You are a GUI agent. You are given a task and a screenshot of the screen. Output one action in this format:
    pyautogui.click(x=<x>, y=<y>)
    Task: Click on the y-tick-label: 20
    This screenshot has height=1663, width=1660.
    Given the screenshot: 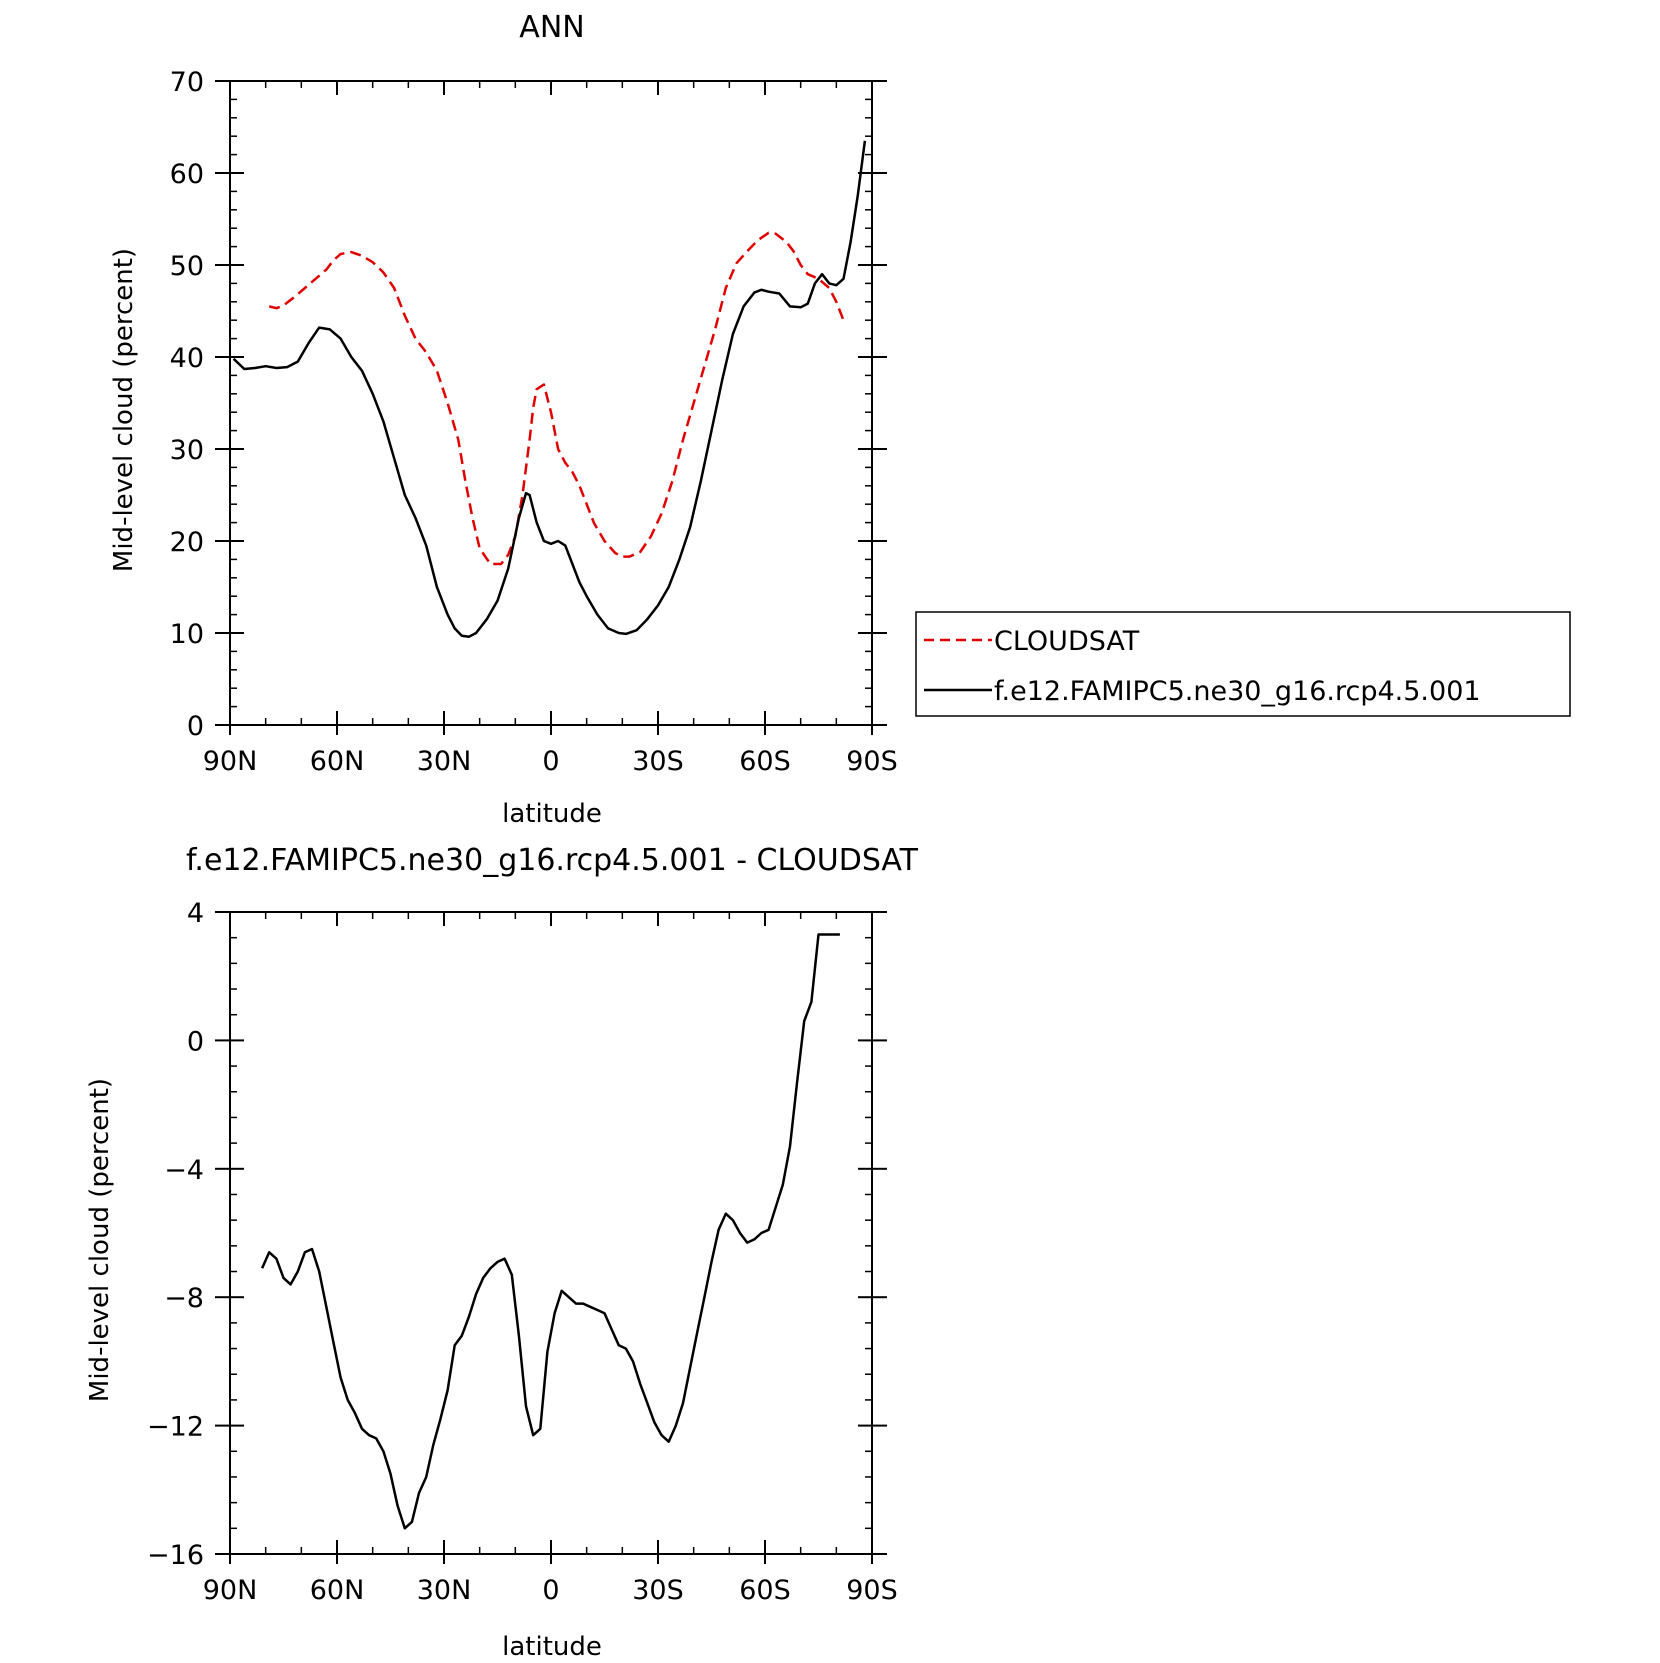 What is the action you would take?
    pyautogui.click(x=187, y=542)
    